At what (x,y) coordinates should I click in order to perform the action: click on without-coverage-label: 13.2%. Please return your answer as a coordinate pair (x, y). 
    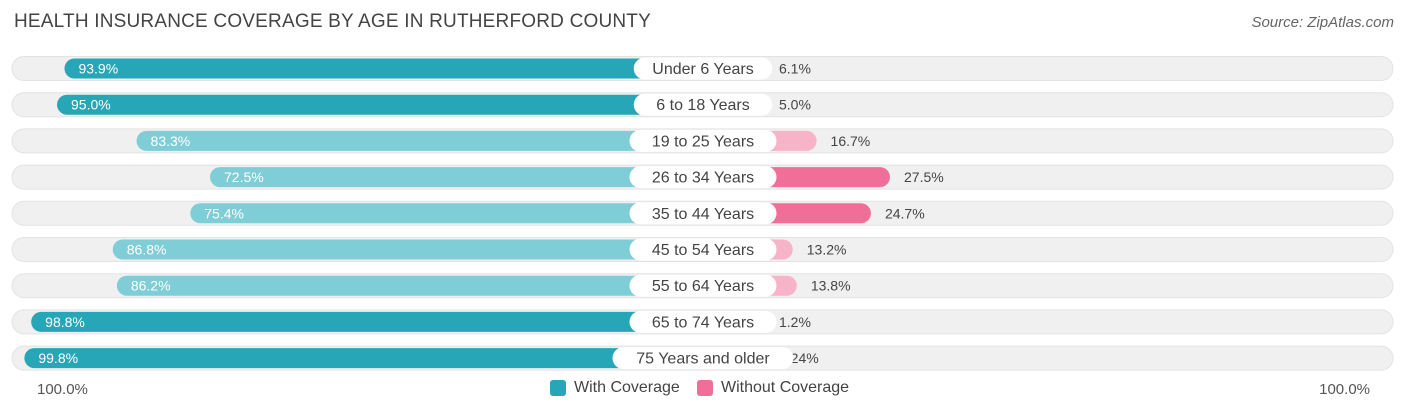
    Looking at the image, I should click on (827, 250).